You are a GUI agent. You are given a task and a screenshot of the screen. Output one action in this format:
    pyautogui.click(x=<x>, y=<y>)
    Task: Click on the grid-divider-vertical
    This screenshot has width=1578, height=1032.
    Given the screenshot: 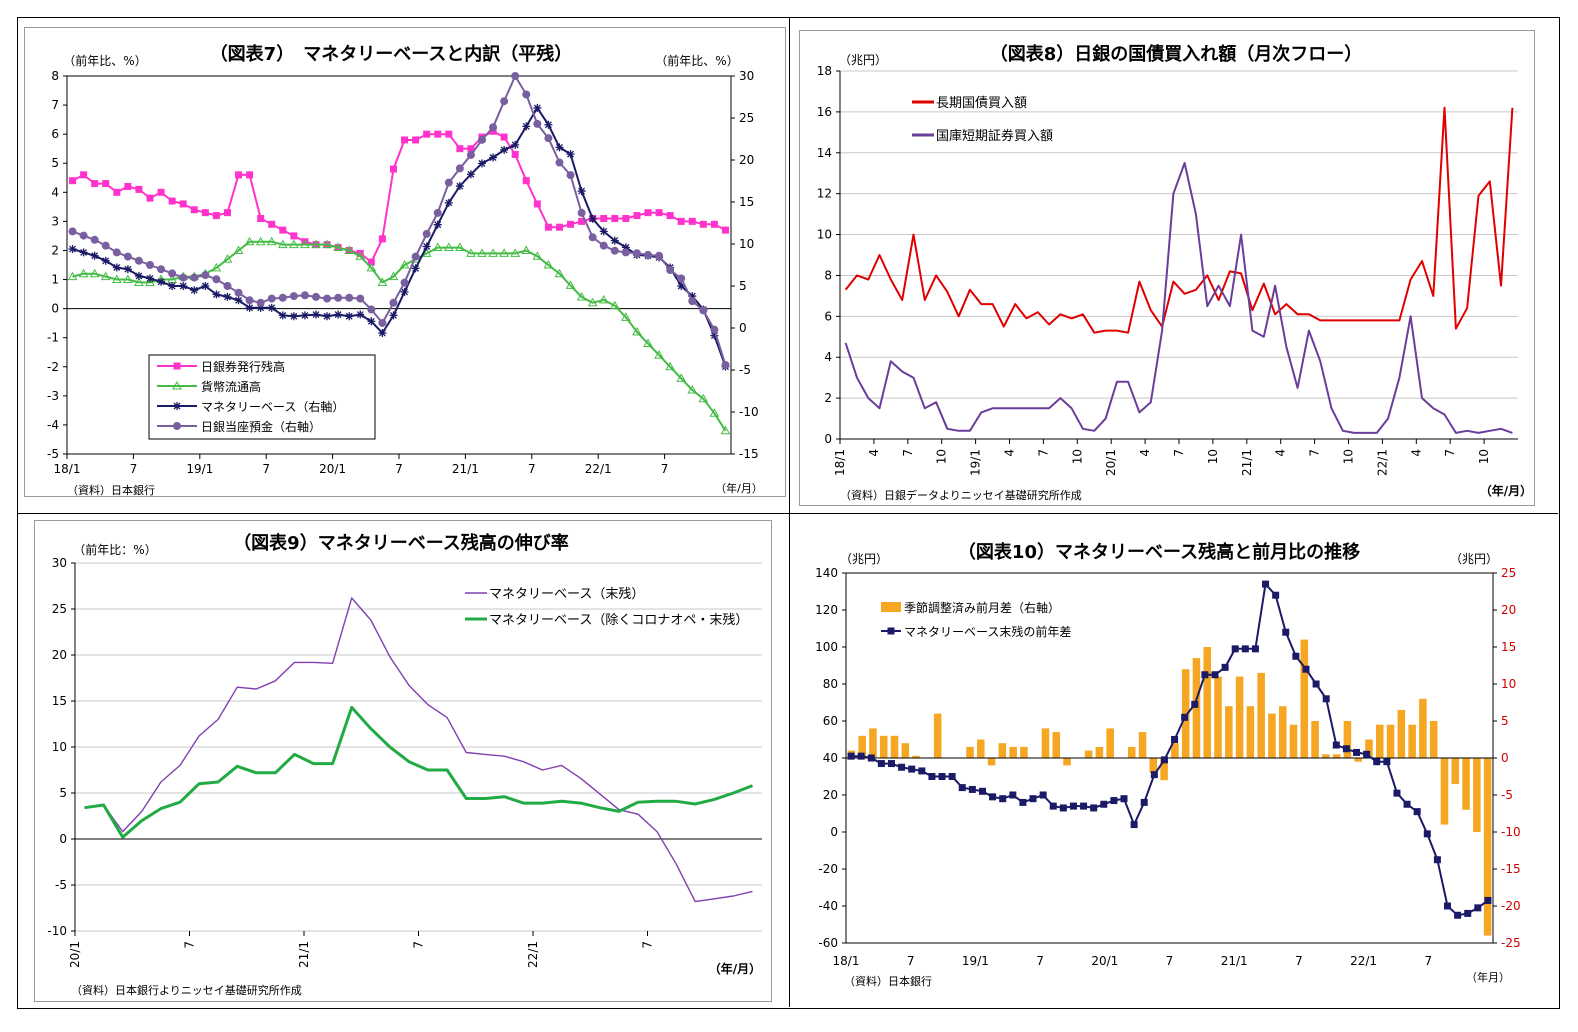 What is the action you would take?
    pyautogui.click(x=789, y=512)
    